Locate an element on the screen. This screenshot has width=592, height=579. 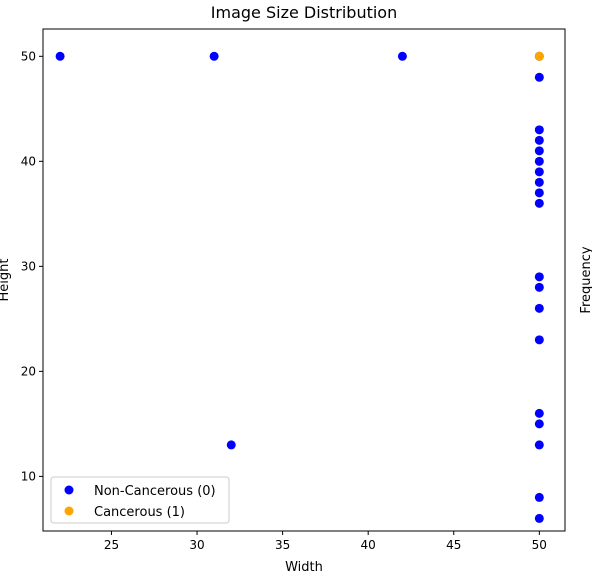
x-axis-ticks: 25 30 35 40 45 50 is located at coordinates (325, 541).